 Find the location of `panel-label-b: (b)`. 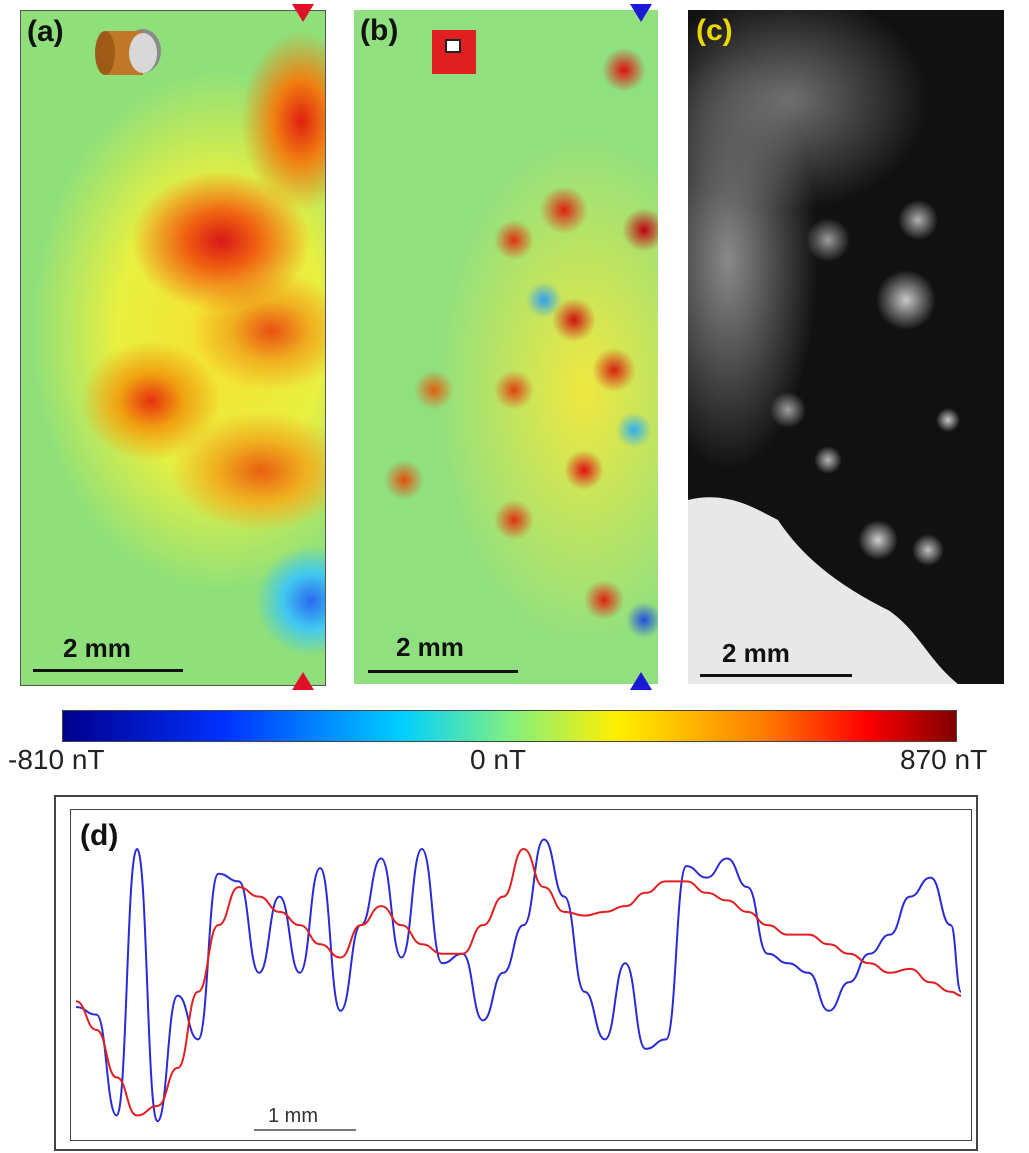

panel-label-b: (b) is located at coordinates (379, 30).